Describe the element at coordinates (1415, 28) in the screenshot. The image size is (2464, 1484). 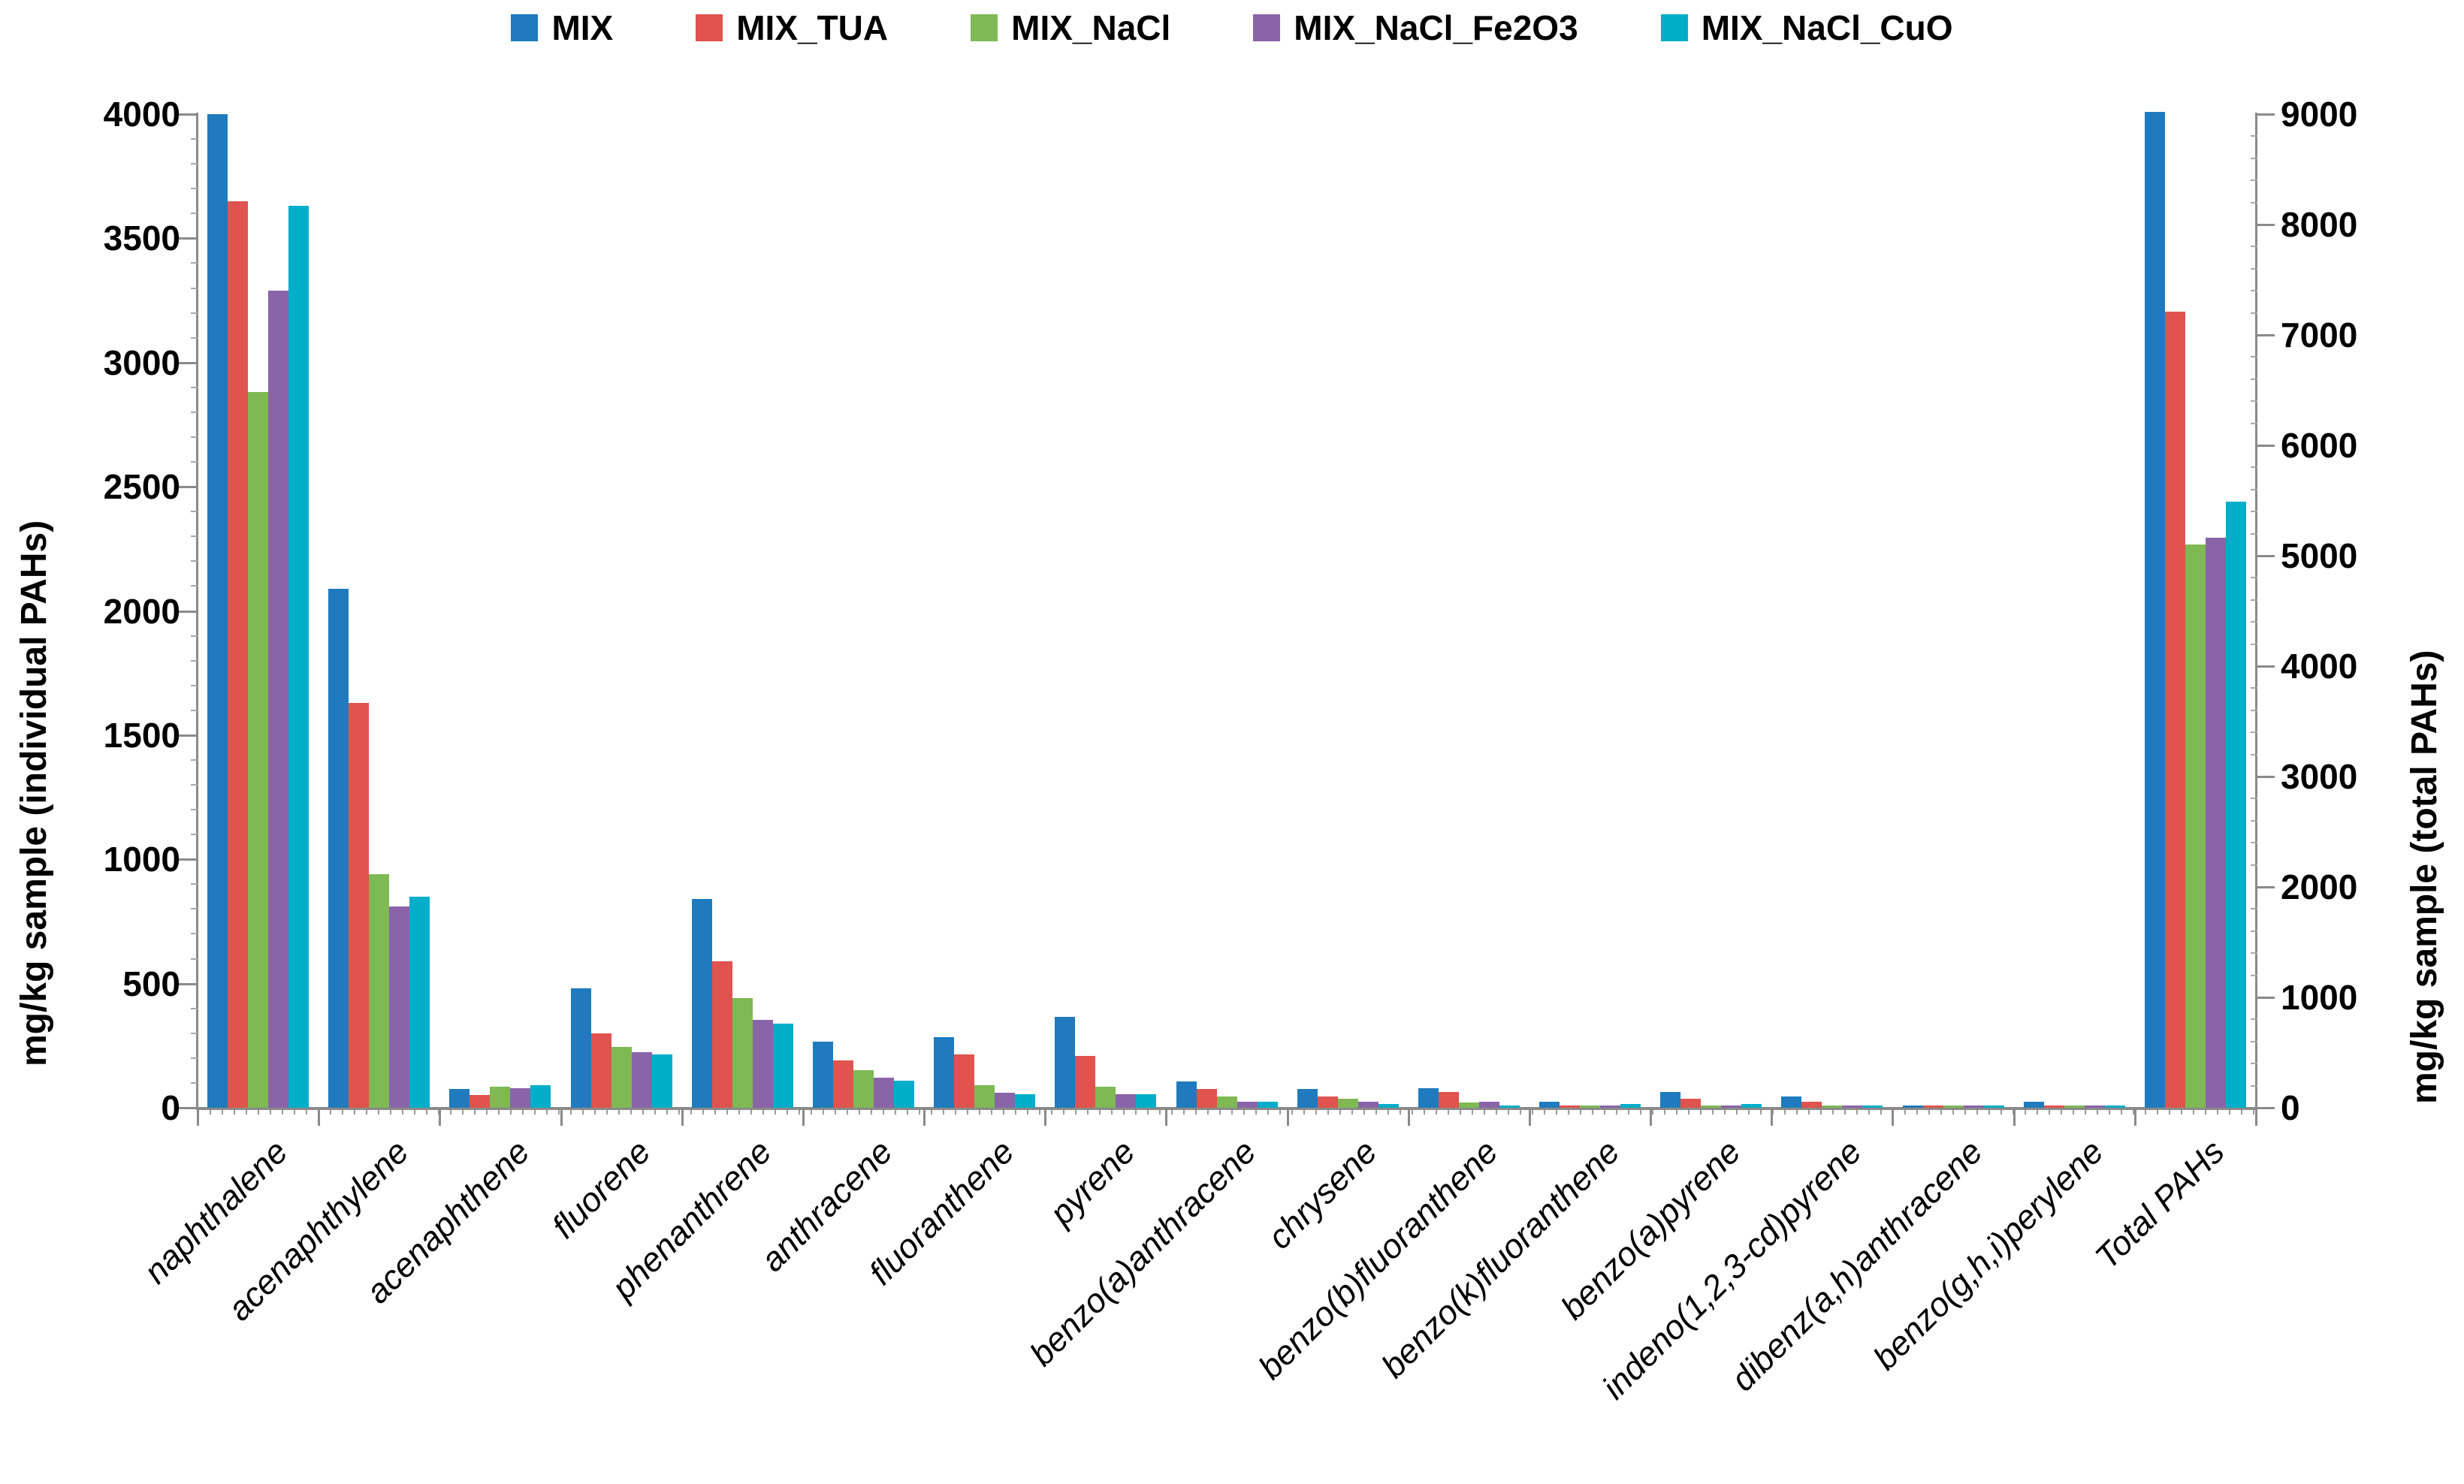
I see `legend-item: MIX_NaCl_Fe2O3` at that location.